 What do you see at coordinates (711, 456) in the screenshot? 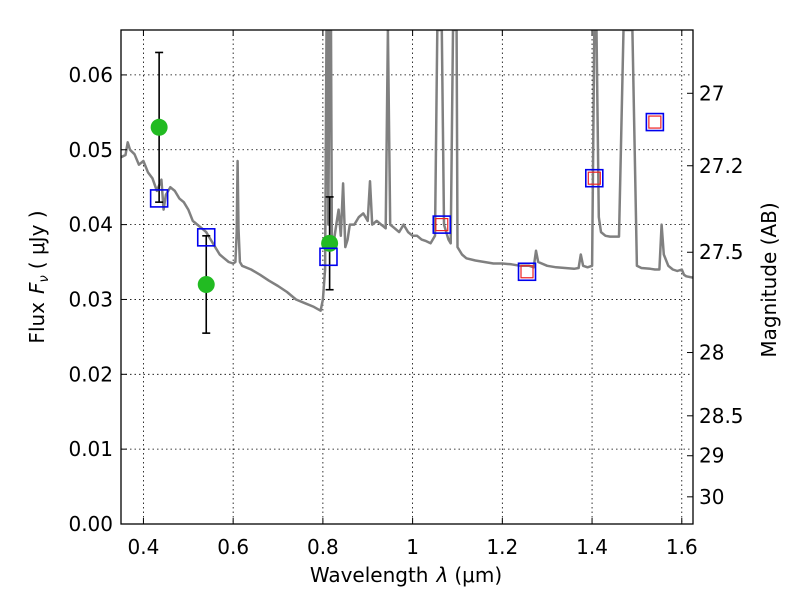
I see `y2-tick-label: 29` at bounding box center [711, 456].